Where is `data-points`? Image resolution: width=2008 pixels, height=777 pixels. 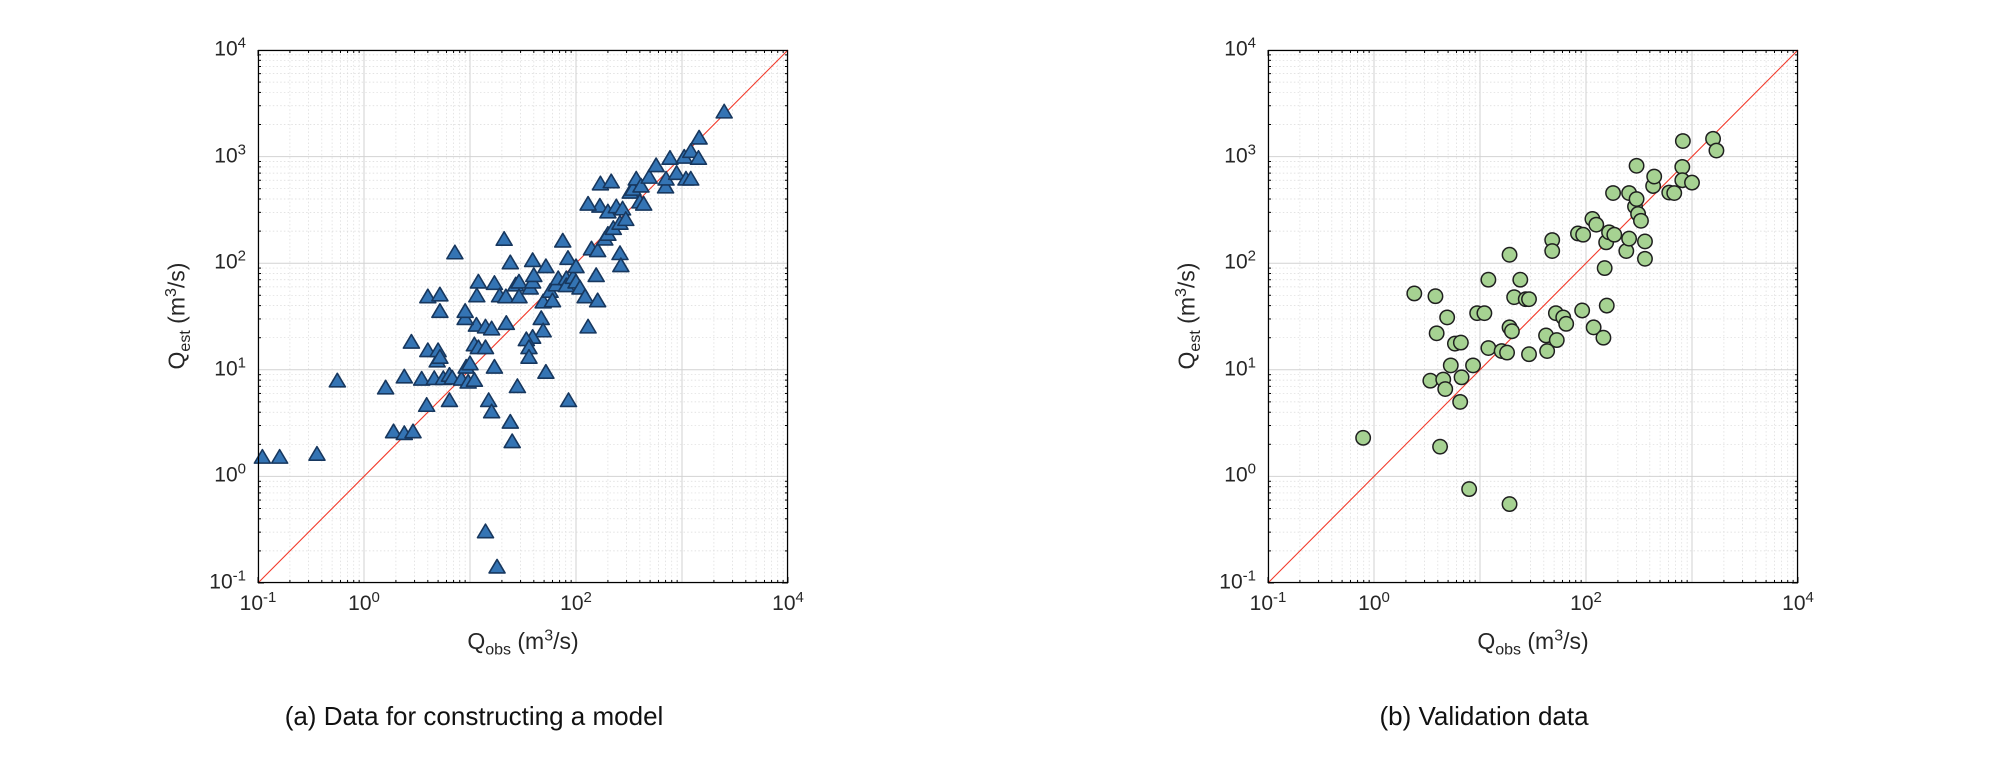
data-points is located at coordinates (1540, 321).